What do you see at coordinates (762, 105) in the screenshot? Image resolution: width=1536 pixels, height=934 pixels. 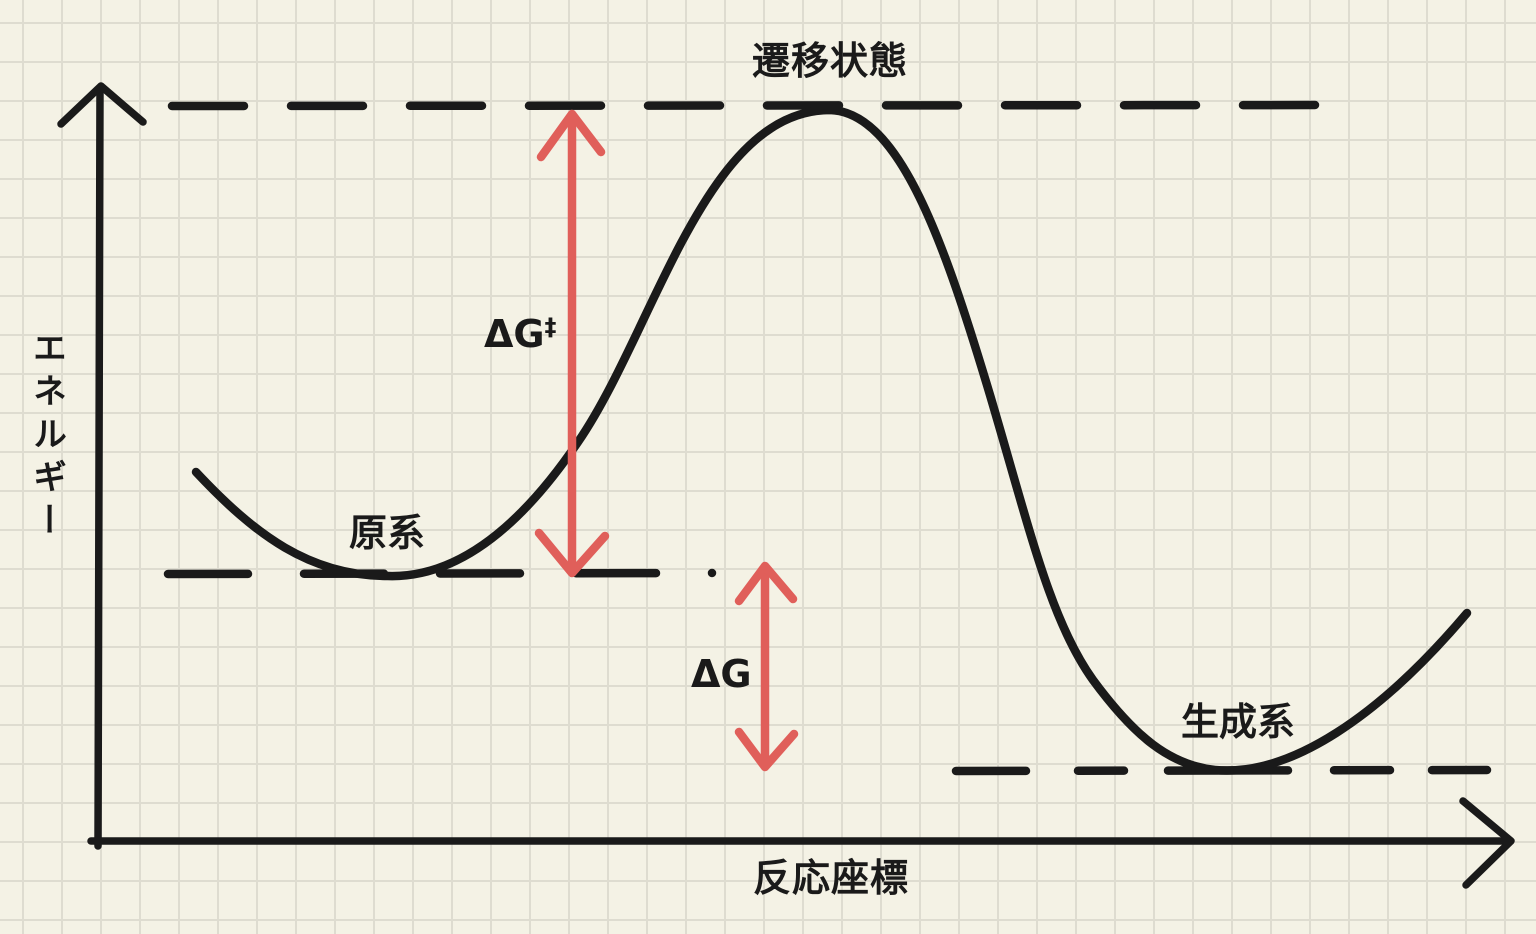 I see `transition-level-dashed-line` at bounding box center [762, 105].